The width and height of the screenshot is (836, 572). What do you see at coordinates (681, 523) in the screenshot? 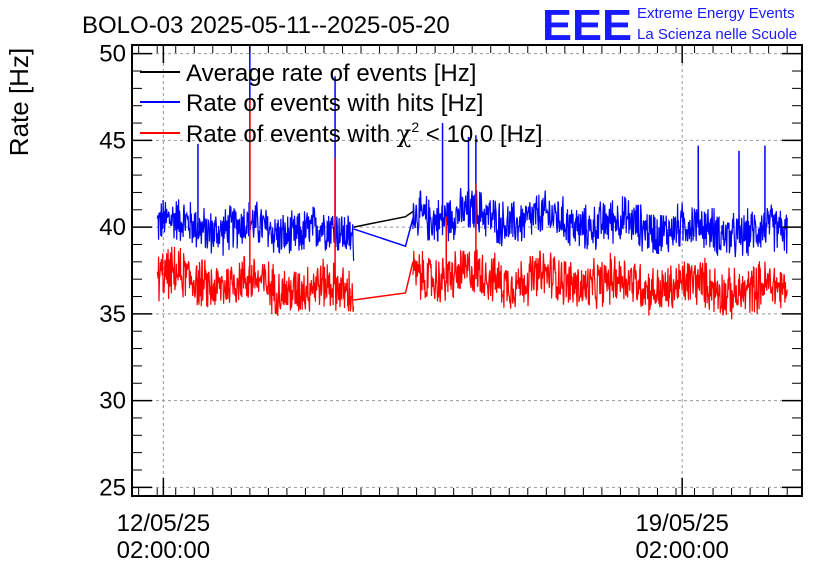
I see `x-tick-label-date: 19/05/25` at bounding box center [681, 523].